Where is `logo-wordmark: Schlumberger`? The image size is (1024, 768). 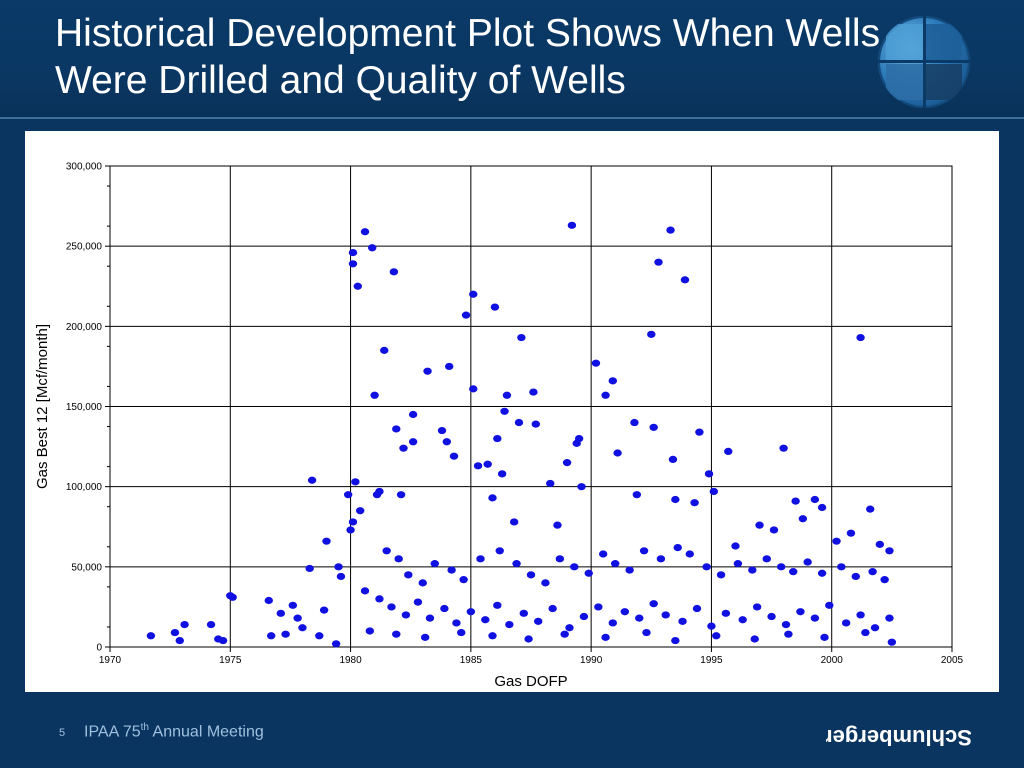
logo-wordmark: Schlumberger is located at coordinates (898, 737).